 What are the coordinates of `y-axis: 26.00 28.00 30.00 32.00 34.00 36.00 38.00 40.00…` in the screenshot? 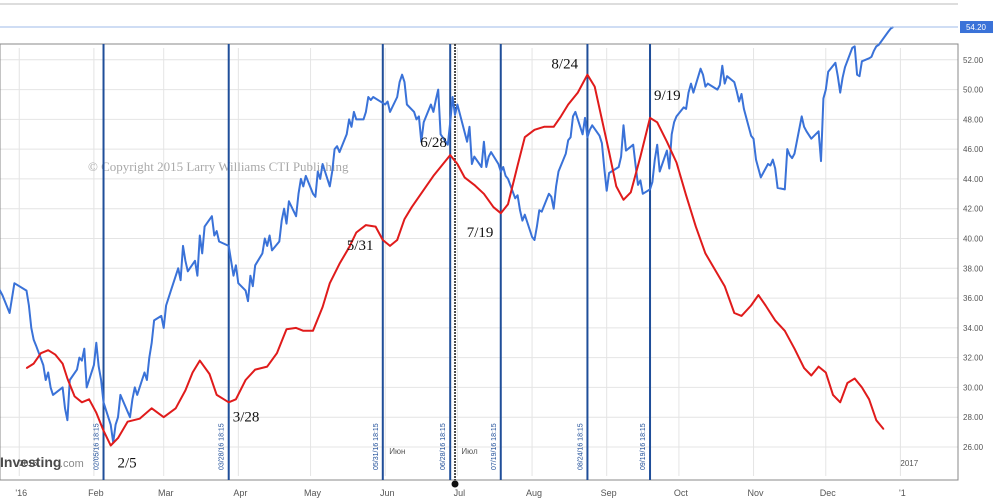 It's located at (973, 239).